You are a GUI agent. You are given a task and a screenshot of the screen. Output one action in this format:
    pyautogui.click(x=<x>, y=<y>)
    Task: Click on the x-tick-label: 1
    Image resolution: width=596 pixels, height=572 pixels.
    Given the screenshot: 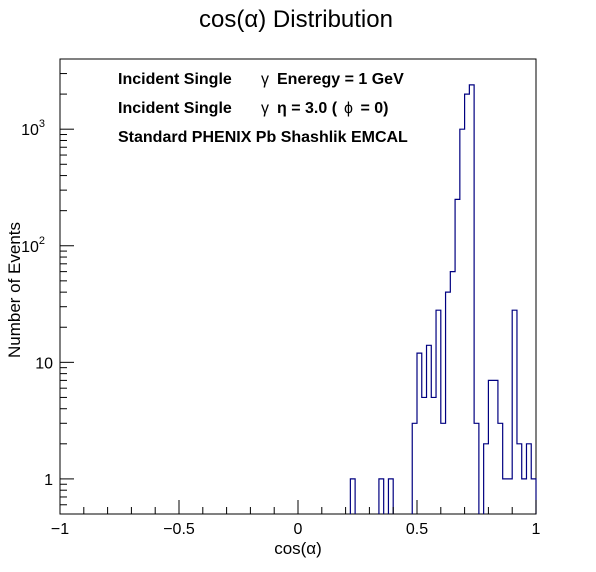 What is the action you would take?
    pyautogui.click(x=536, y=529)
    